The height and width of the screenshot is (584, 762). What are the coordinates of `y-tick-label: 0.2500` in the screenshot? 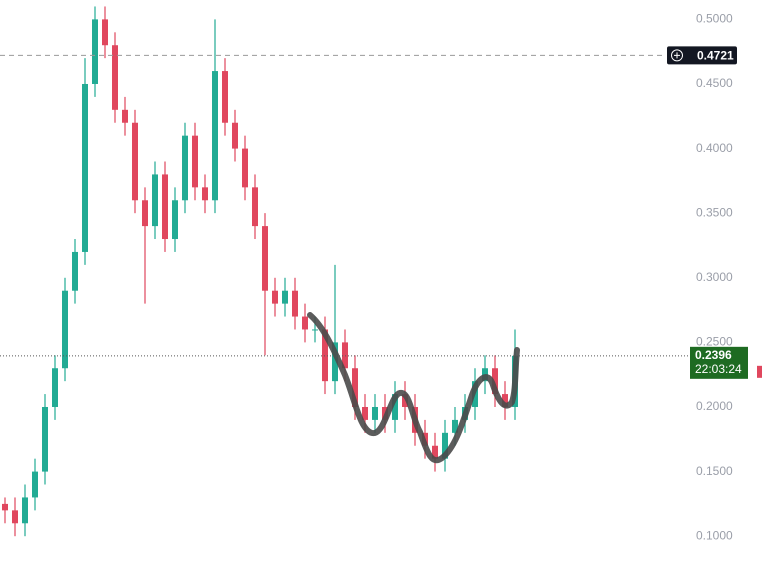 It's located at (714, 342).